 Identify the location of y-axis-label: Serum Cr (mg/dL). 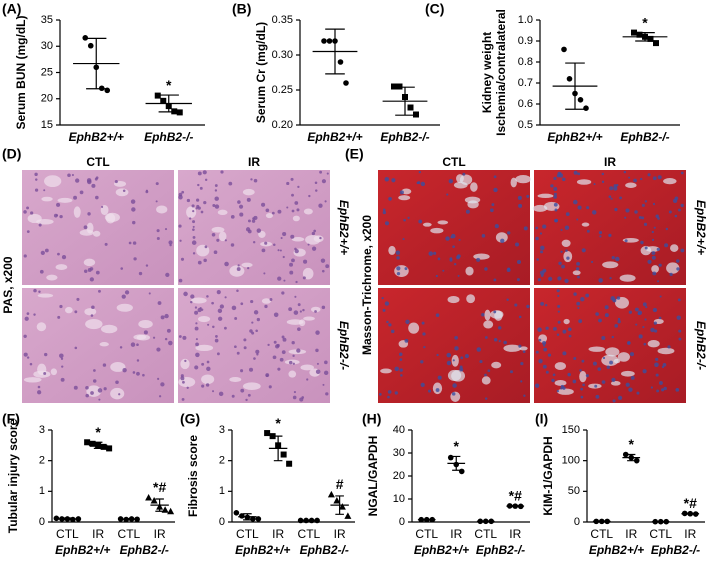
(261, 72).